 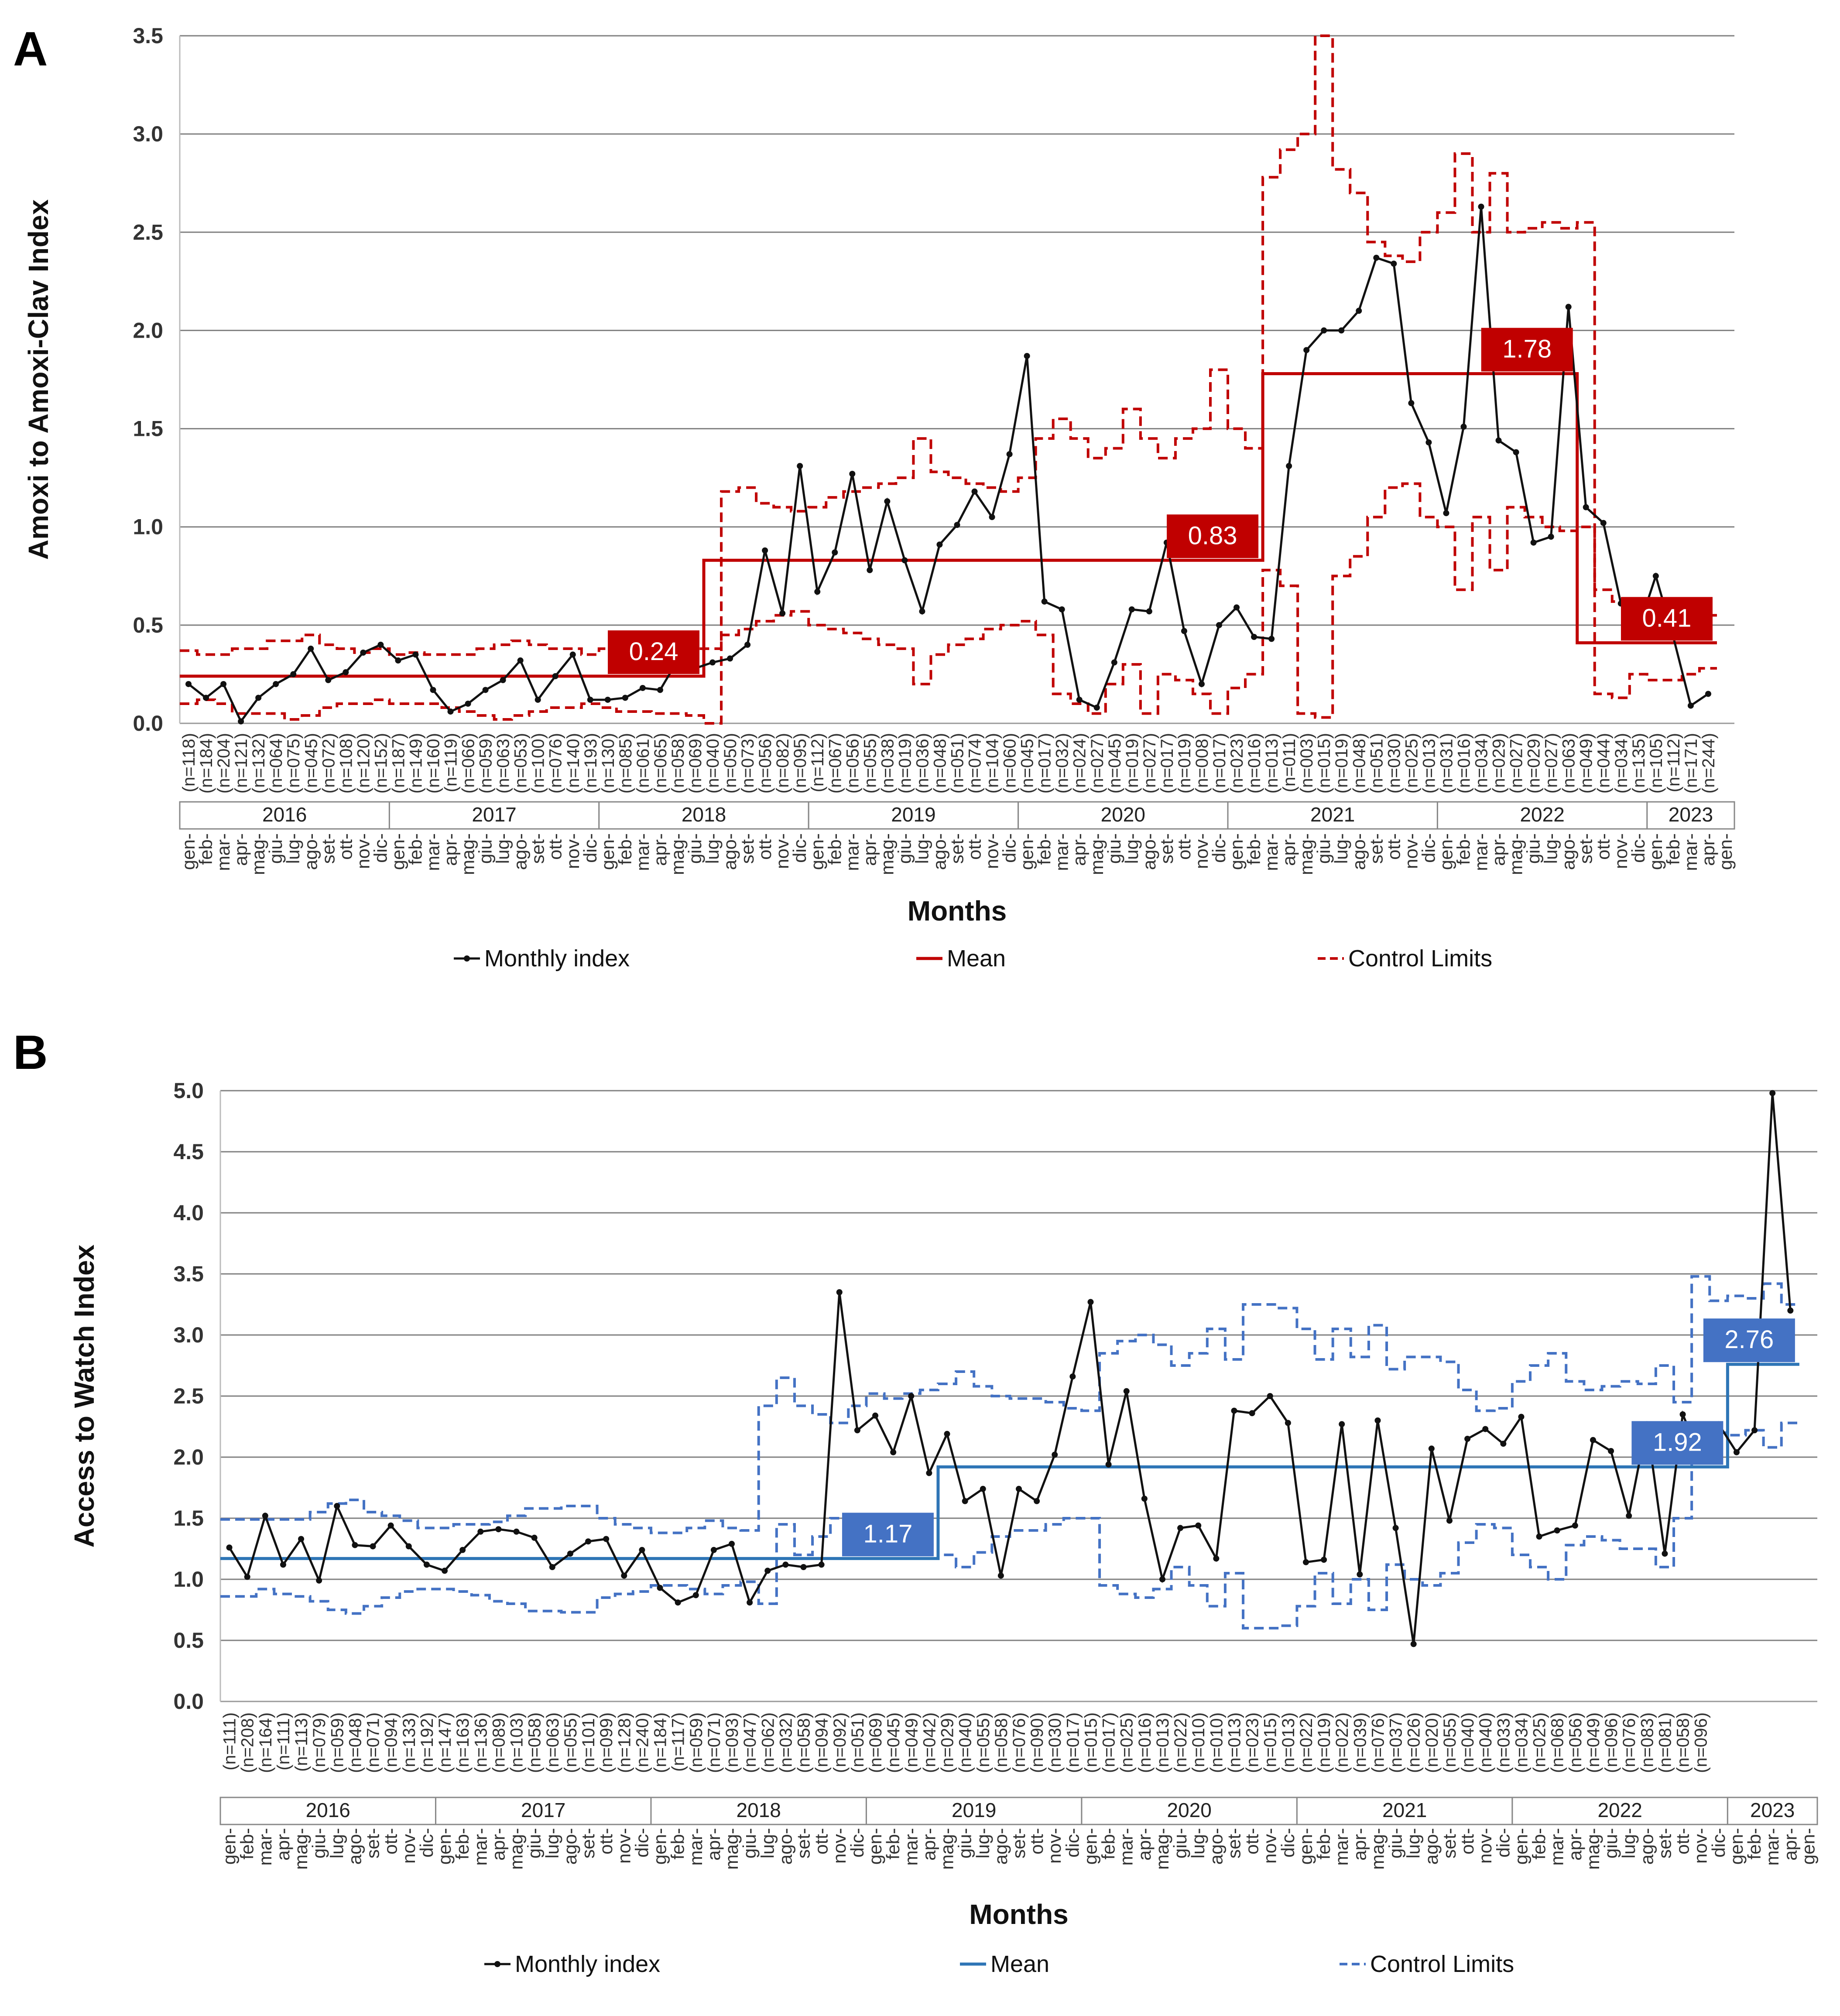 I want to click on x-tick-n-label: (n=132), so click(x=258, y=764).